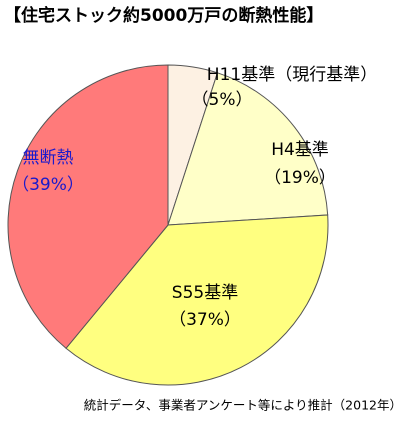 The image size is (408, 424). What do you see at coordinates (48, 158) in the screenshot?
I see `slice-label: 無断熱` at bounding box center [48, 158].